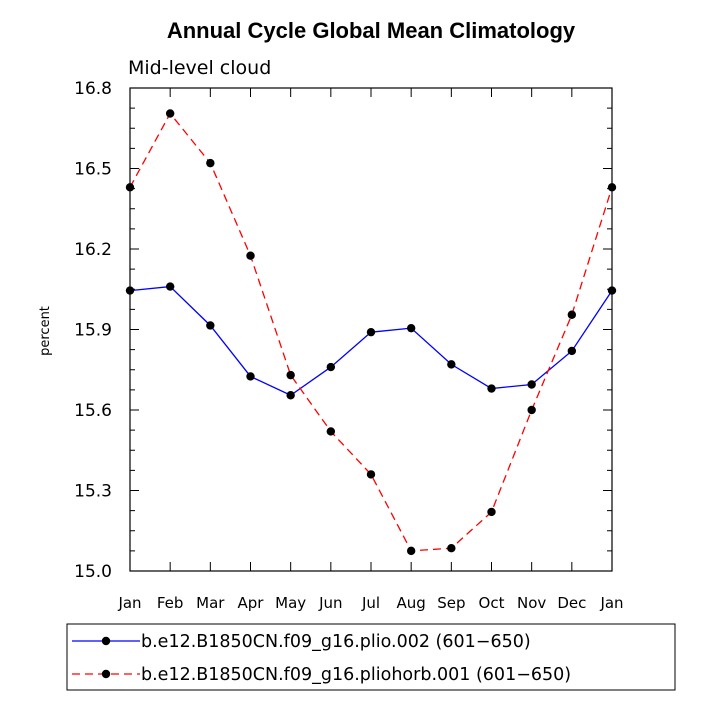 The width and height of the screenshot is (711, 710). Describe the element at coordinates (170, 603) in the screenshot. I see `x-tick-label: Feb` at that location.